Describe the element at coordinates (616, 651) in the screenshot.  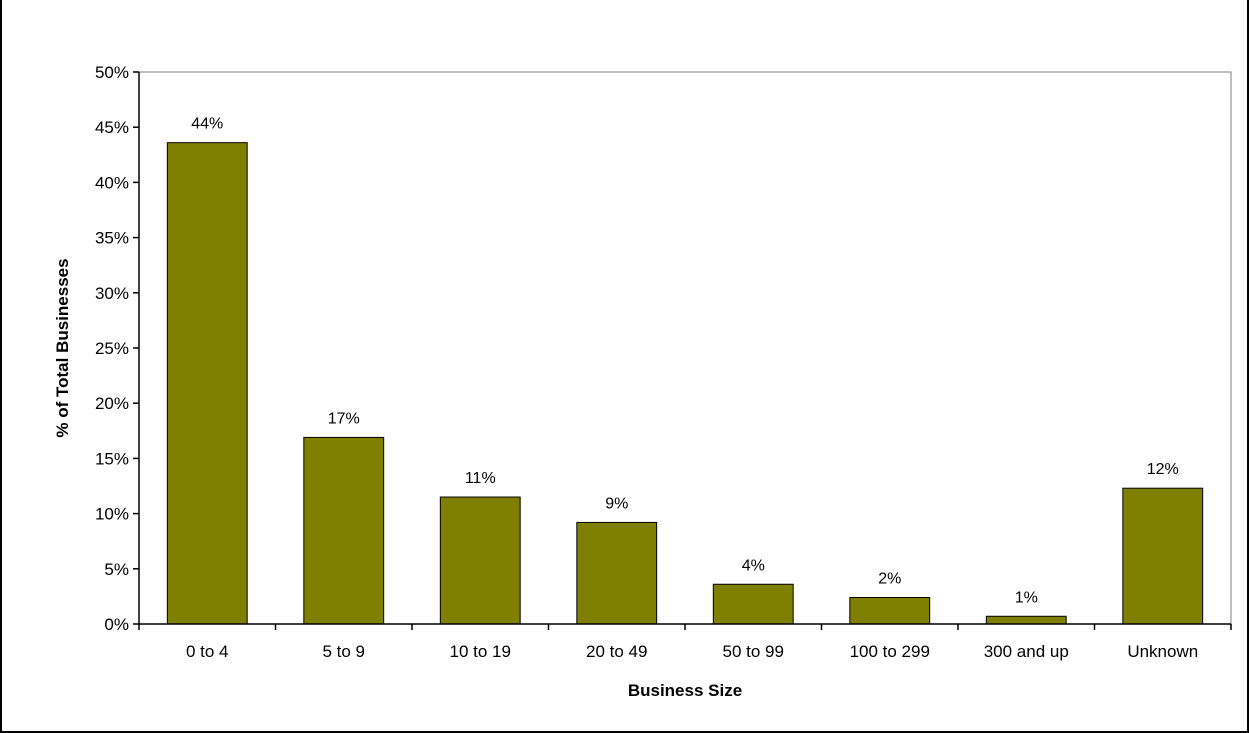
I see `x-tick-label: 20 to 49` at that location.